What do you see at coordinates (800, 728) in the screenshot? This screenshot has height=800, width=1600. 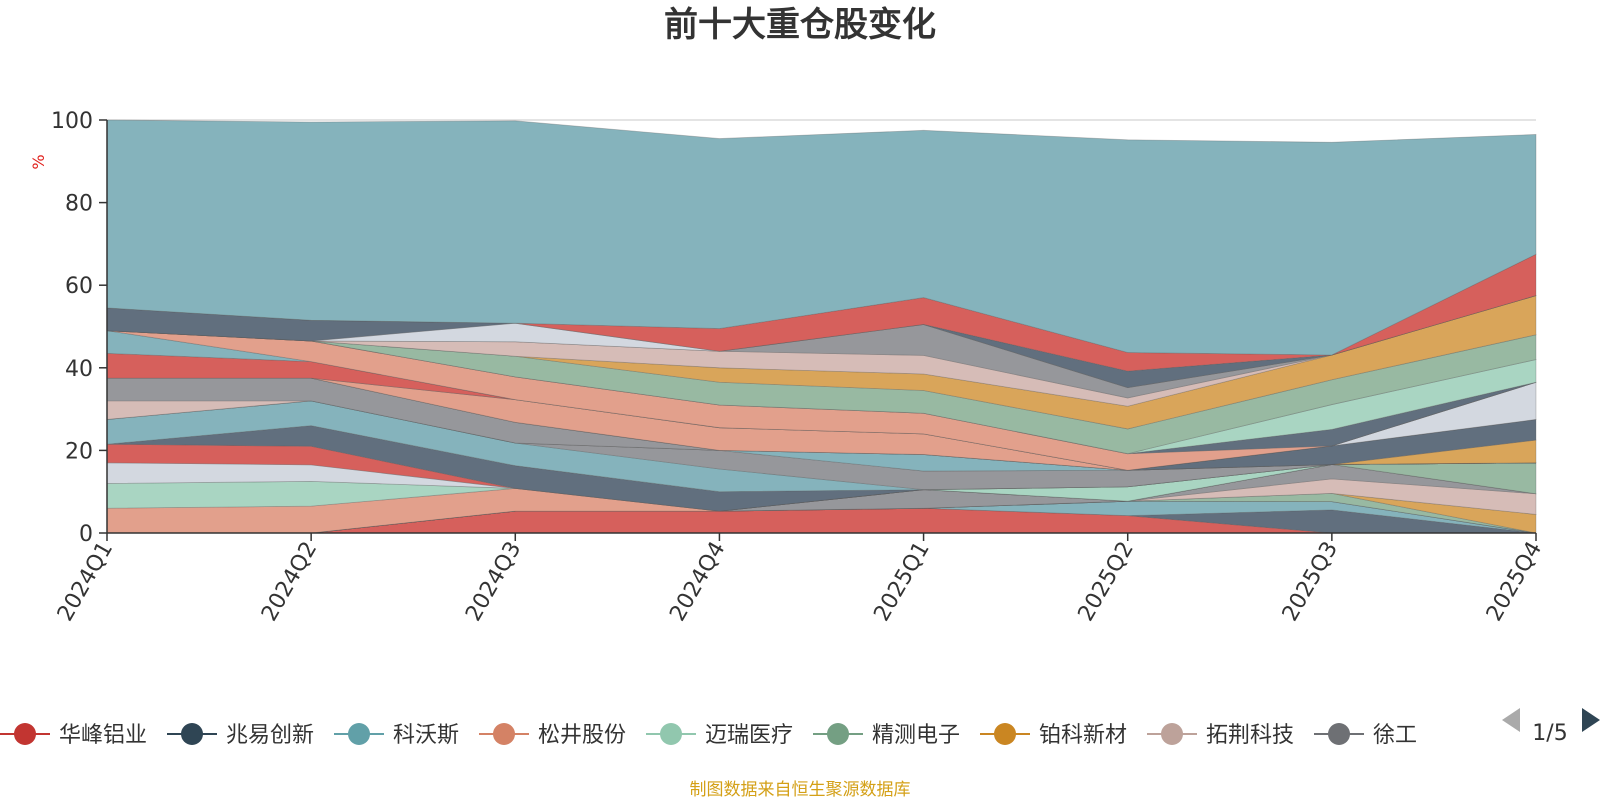 I see `legend: 华峰铝业 兆易创新 科沃斯 松井股份 迈瑞医疗 精测电子 铂科新材 拓荆科技 徐工 1/5` at bounding box center [800, 728].